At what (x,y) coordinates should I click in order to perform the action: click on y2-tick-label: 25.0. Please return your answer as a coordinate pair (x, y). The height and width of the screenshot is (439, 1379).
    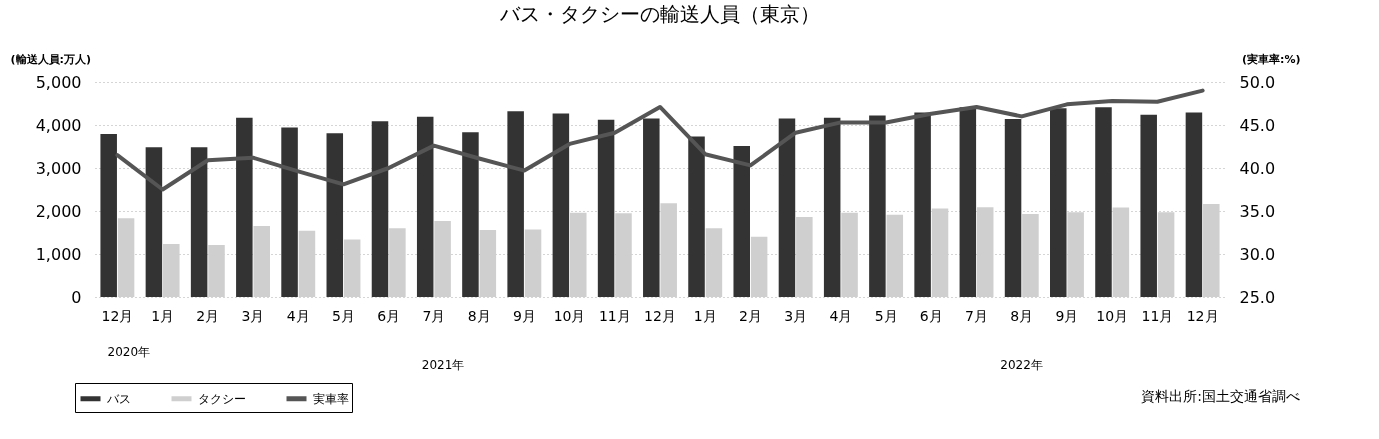
    Looking at the image, I should click on (1257, 297).